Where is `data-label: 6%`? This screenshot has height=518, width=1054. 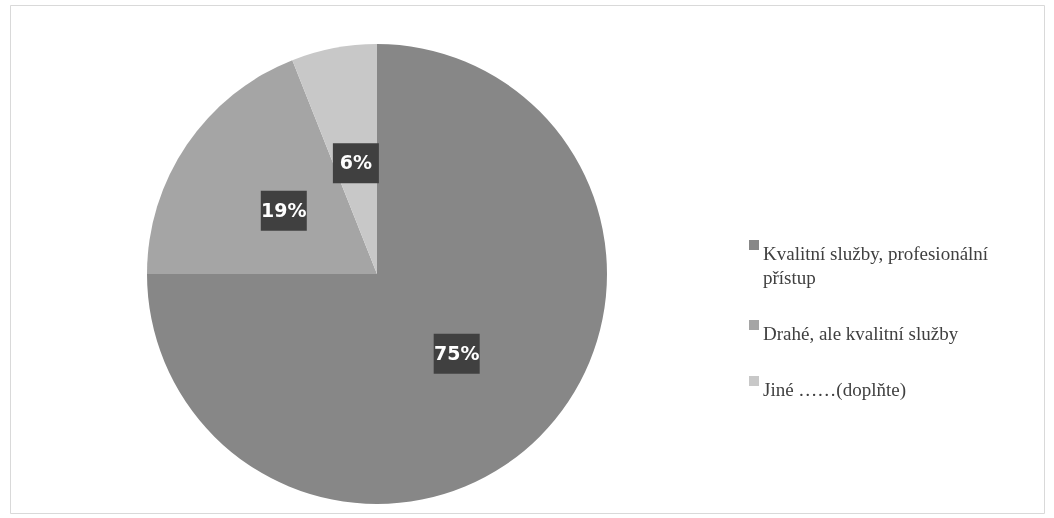 data-label: 6% is located at coordinates (356, 162).